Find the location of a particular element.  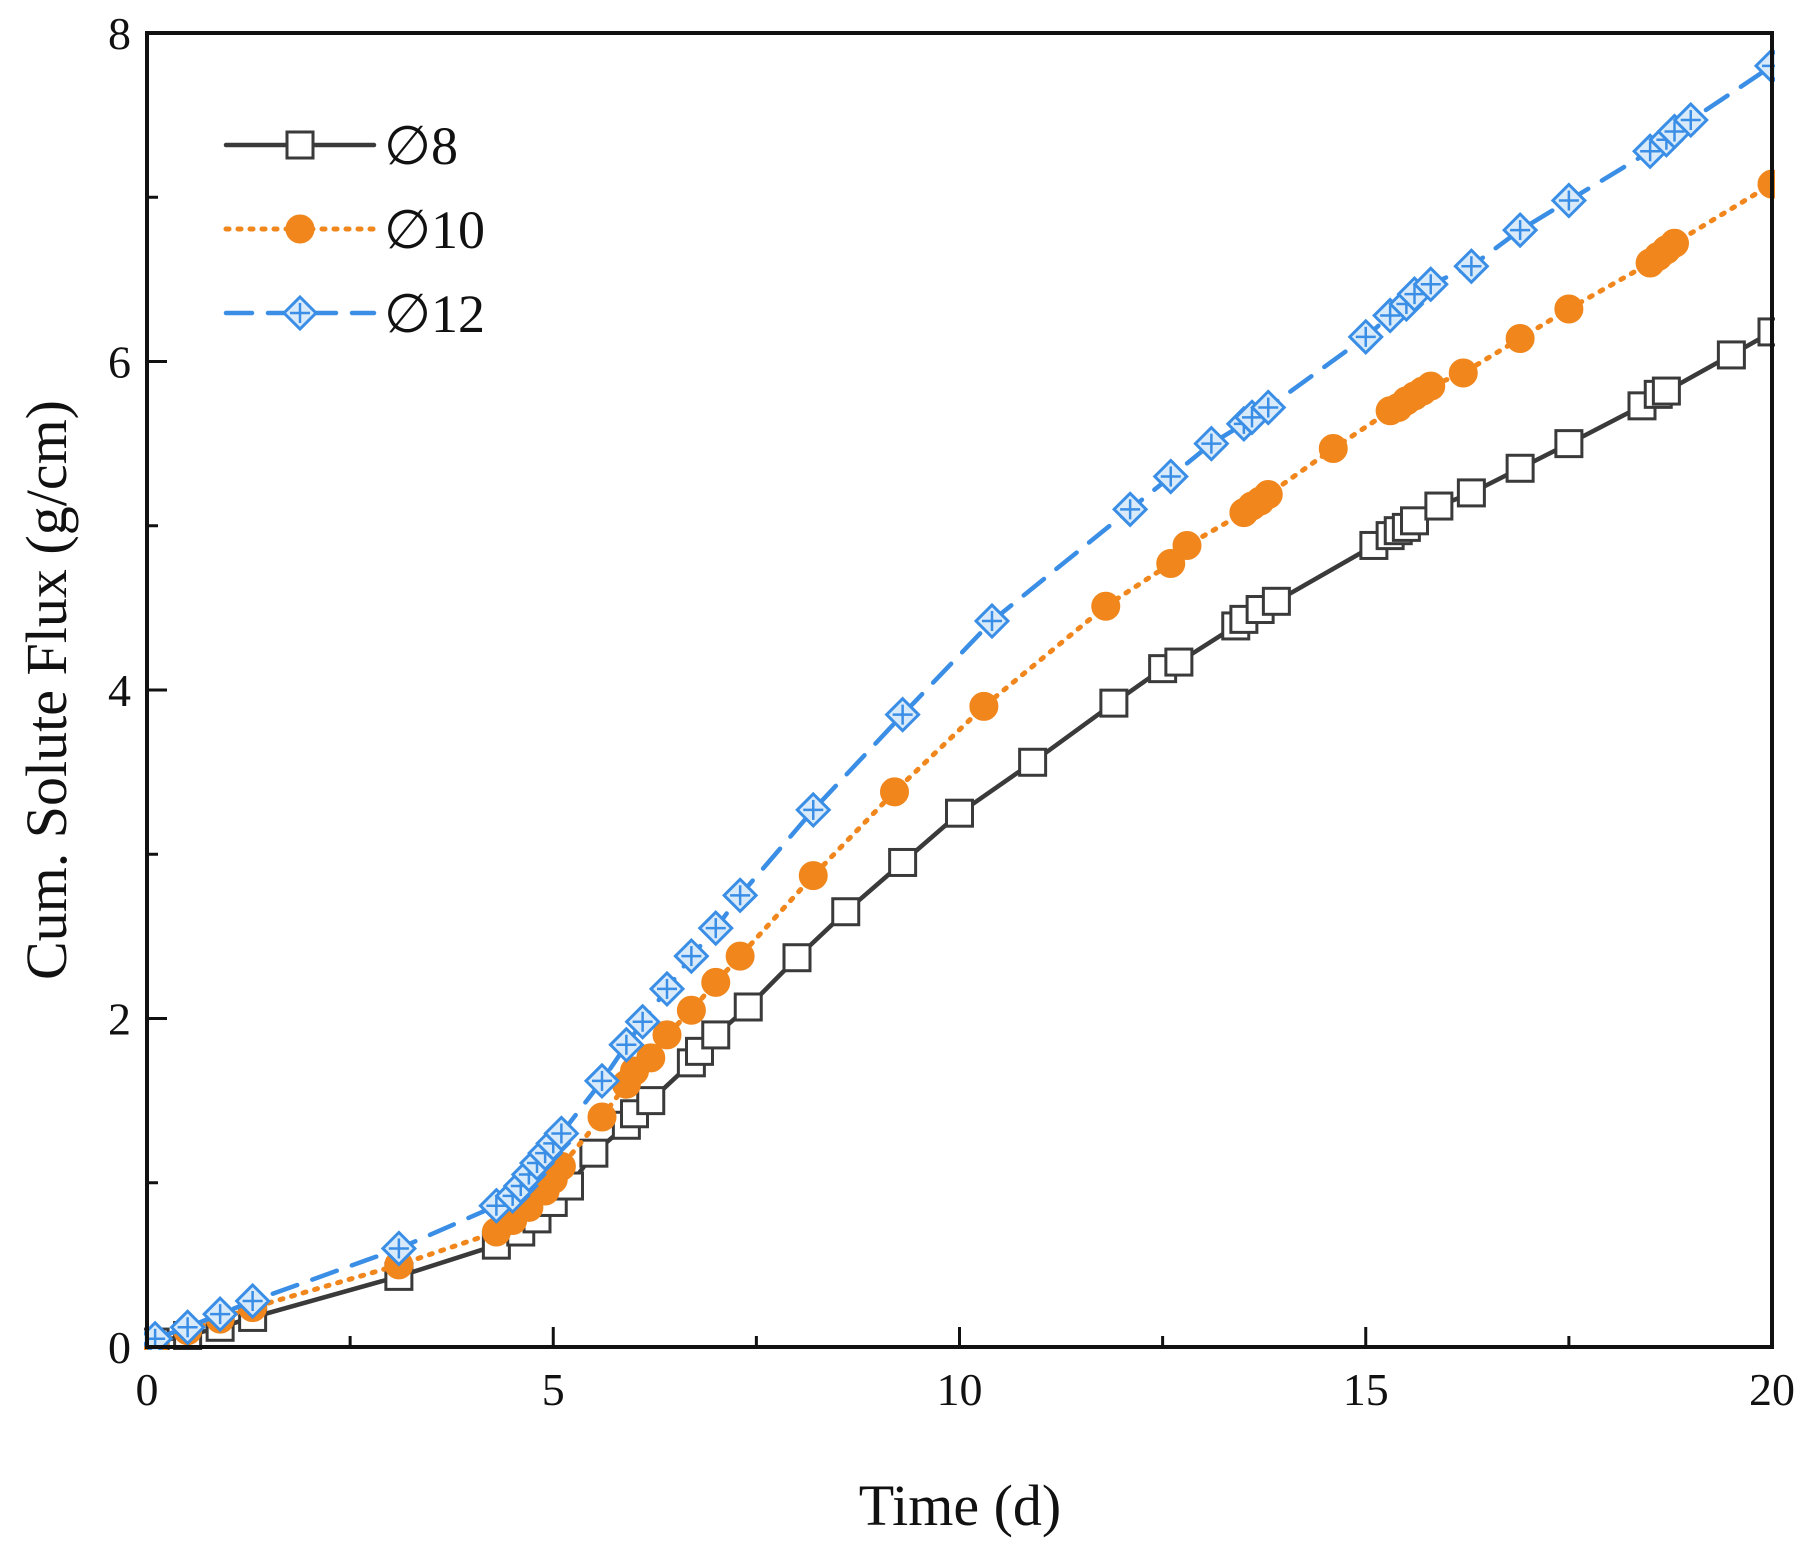

y-axis-title: Cum. Solute Flux (g/cm) is located at coordinates (46, 690).